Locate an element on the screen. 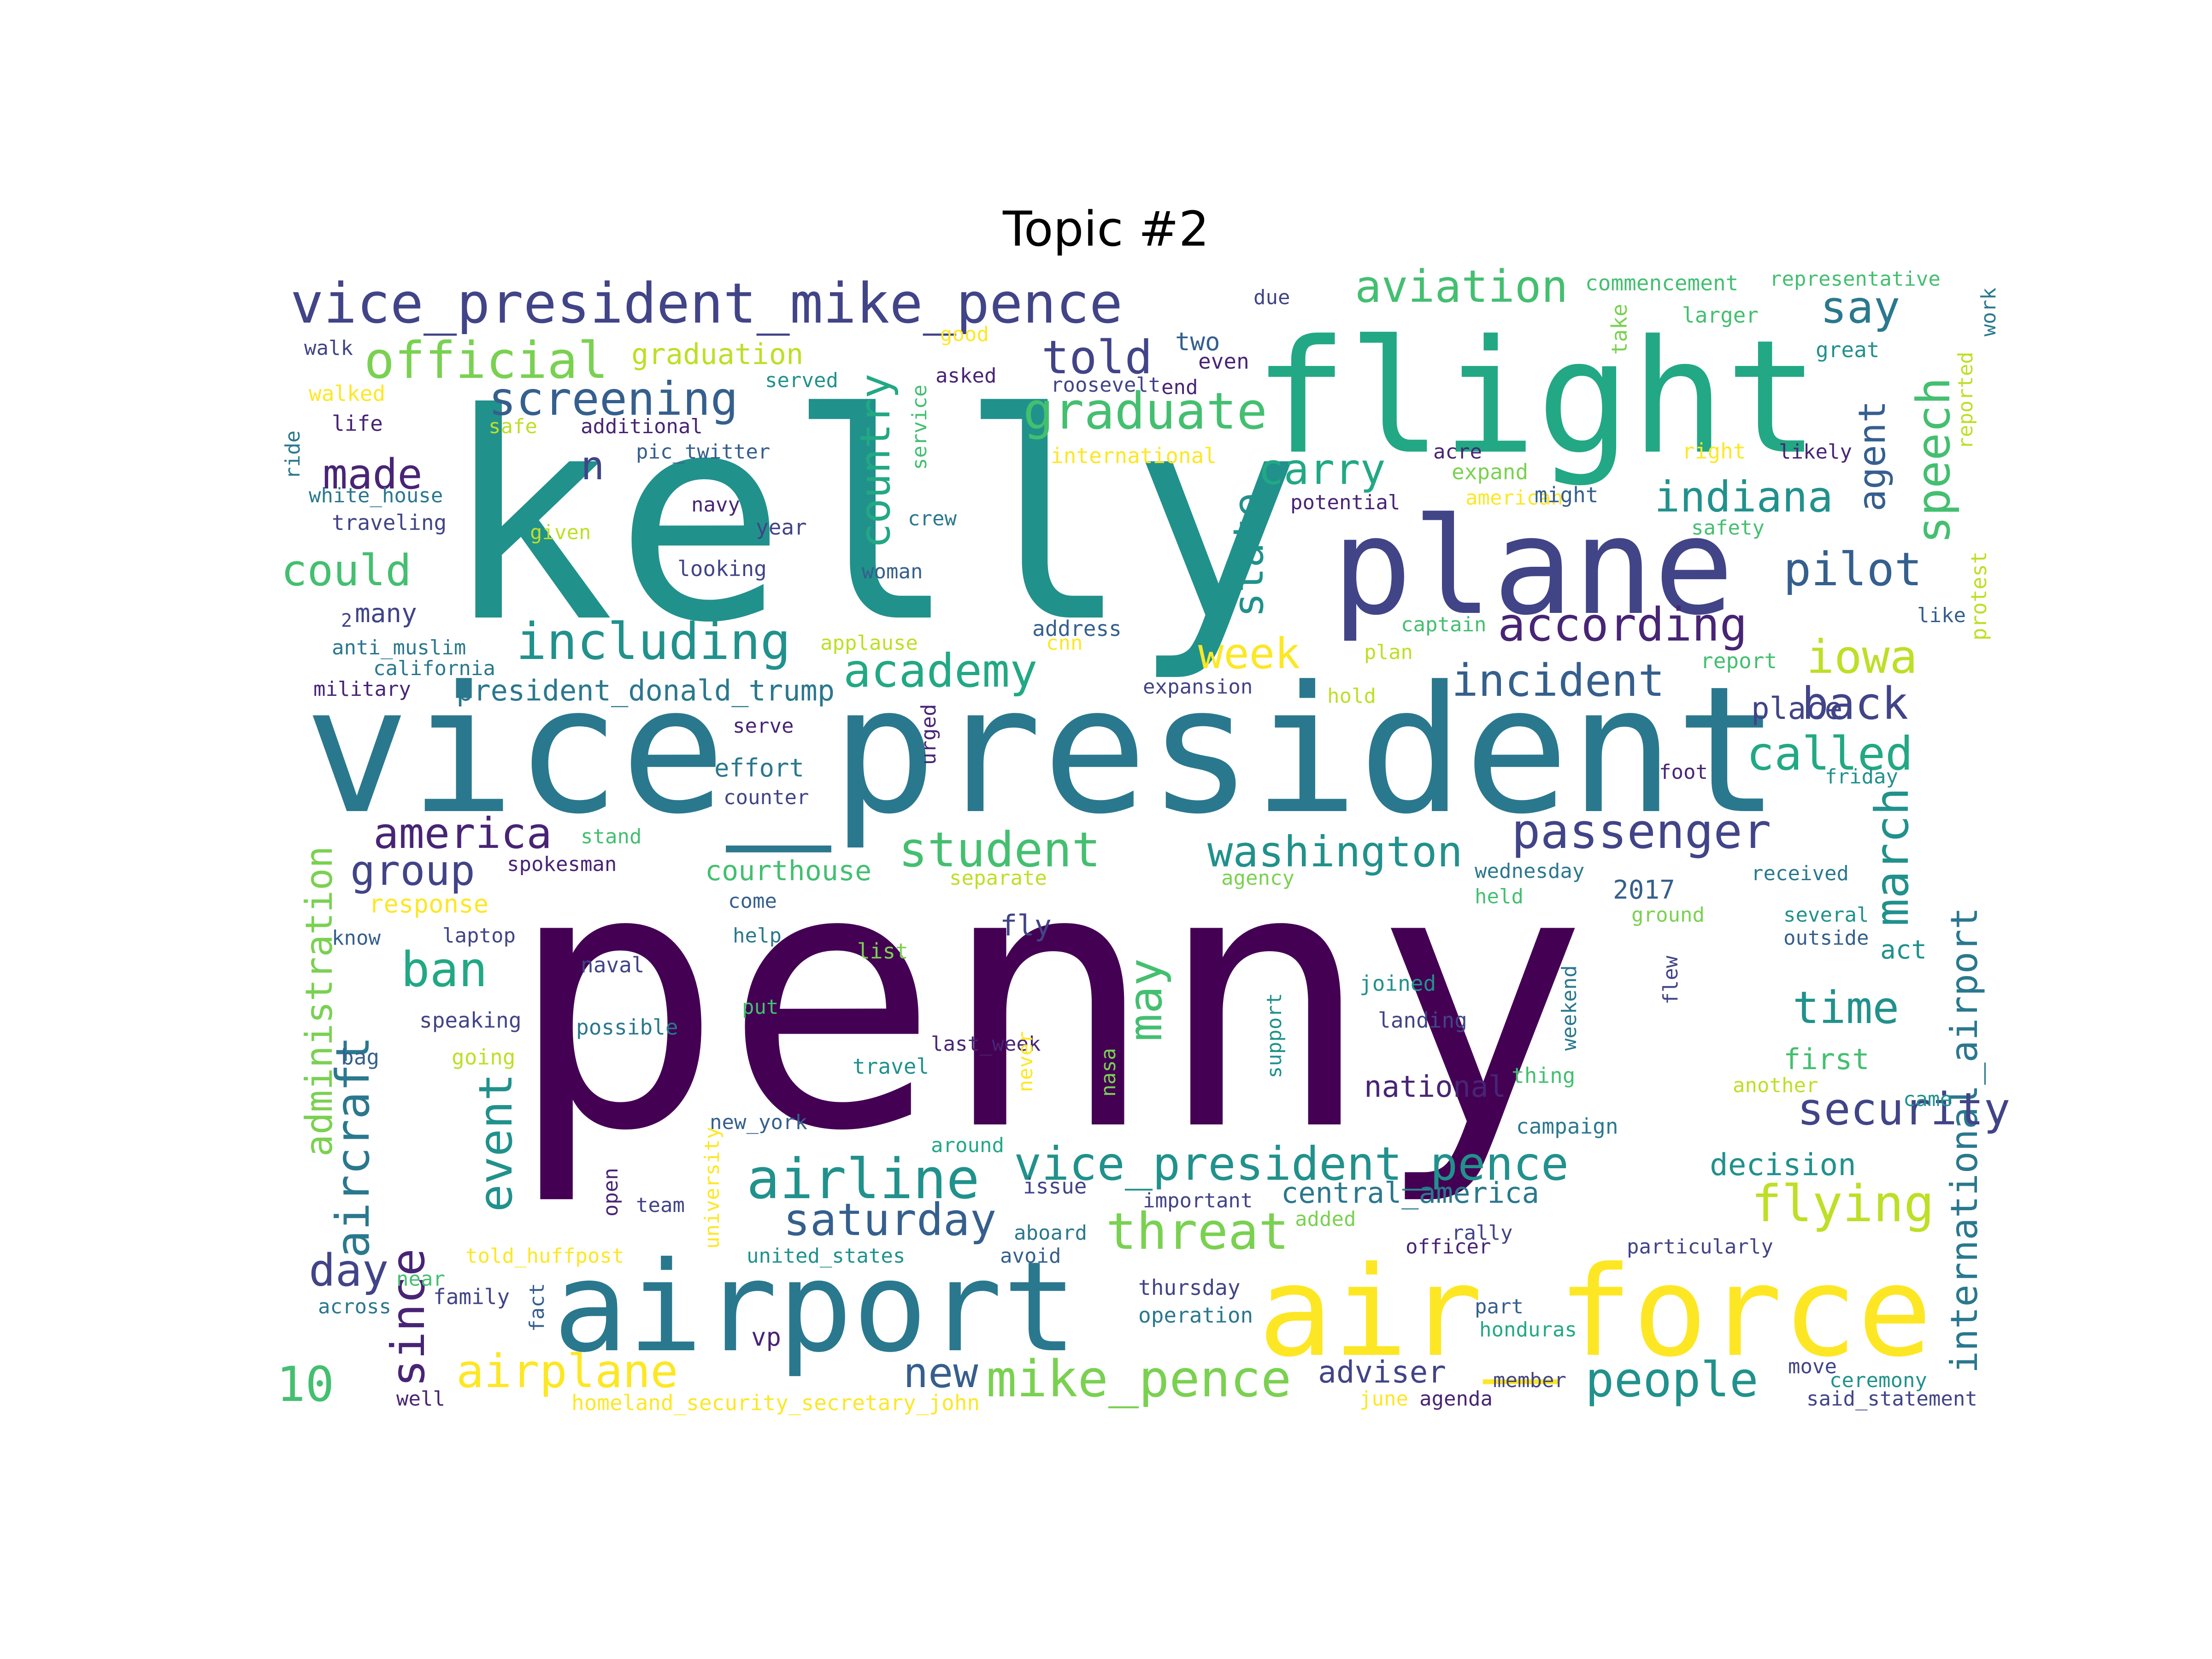 The width and height of the screenshot is (2212, 1659). cloud-word: asked is located at coordinates (965, 376).